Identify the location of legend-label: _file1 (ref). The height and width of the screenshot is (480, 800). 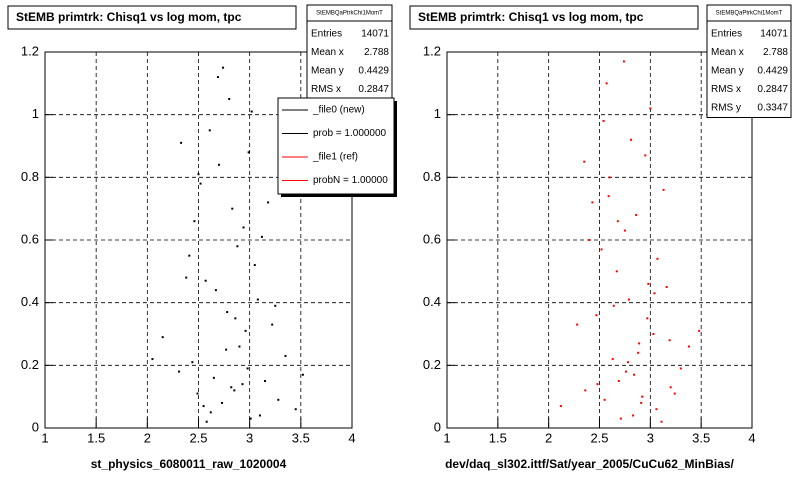
(335, 157).